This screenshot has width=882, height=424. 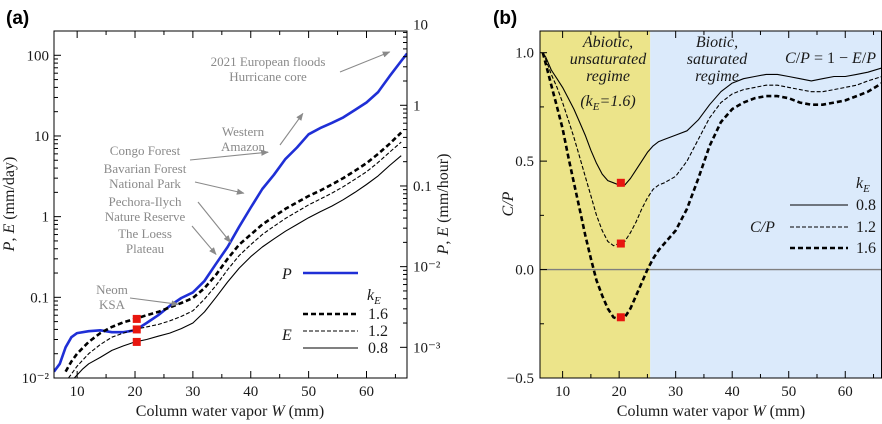 I want to click on panel-a-annotation-3: Congo Forest, so click(x=145, y=150).